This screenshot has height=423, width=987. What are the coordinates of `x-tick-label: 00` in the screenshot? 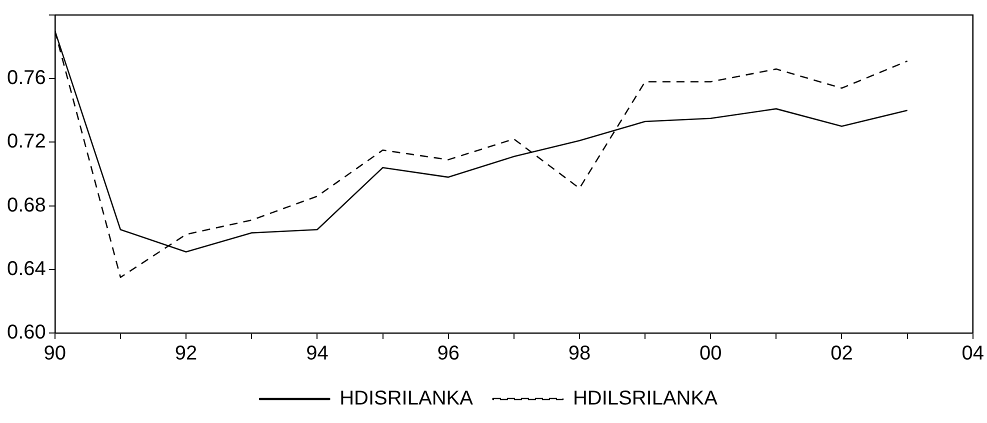 It's located at (710, 353).